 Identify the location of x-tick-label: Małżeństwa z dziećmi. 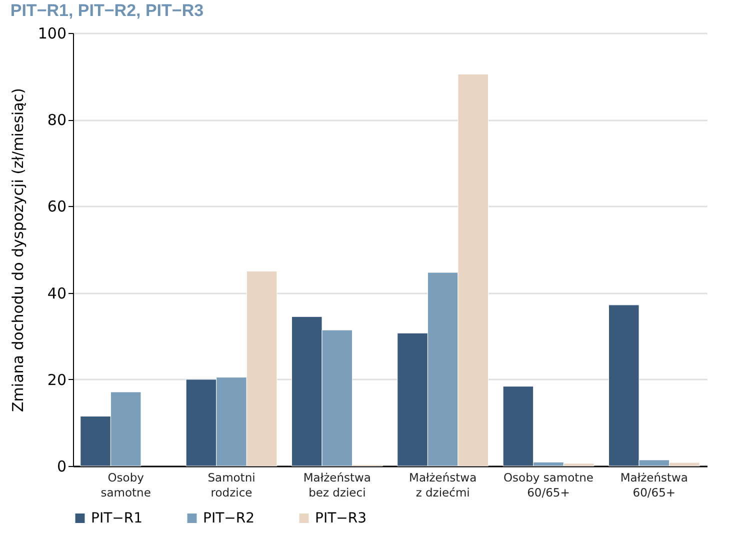
(443, 485).